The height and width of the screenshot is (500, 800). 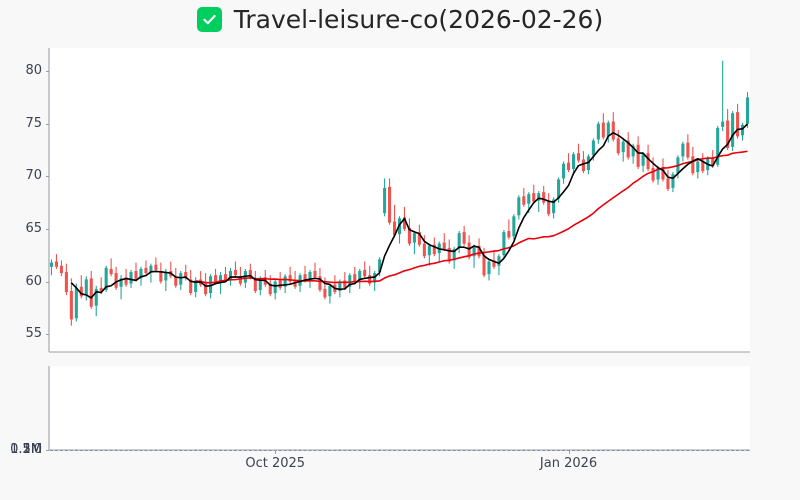 I want to click on price-axis-tickmark, so click(x=47, y=335).